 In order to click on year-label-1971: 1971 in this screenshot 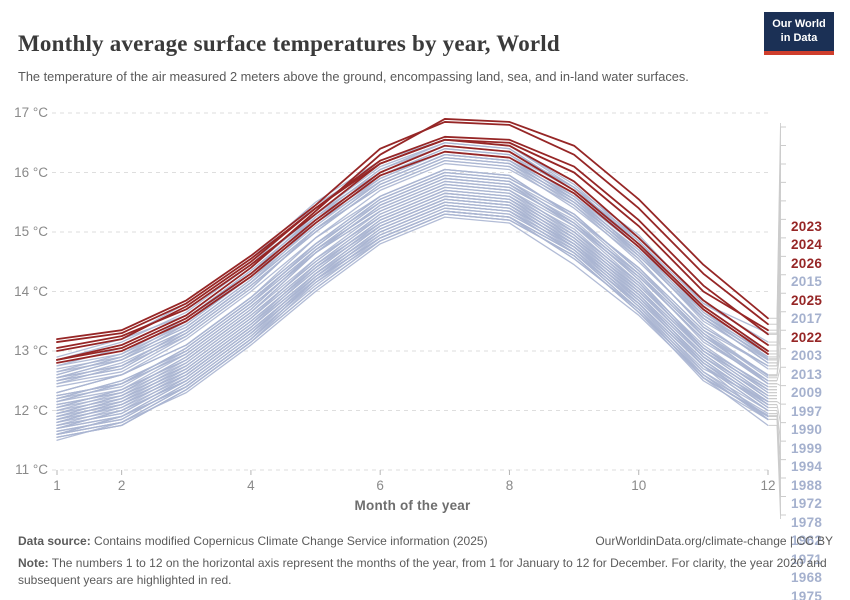, I will do `click(807, 559)`.